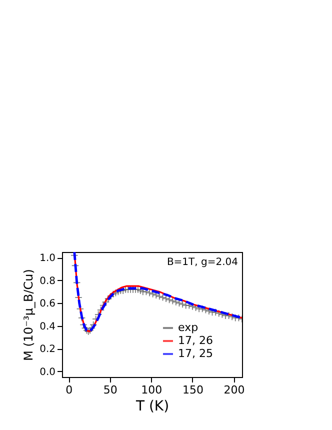 This screenshot has width=332, height=430. What do you see at coordinates (48, 372) in the screenshot?
I see `y-tick-label: 0.0` at bounding box center [48, 372].